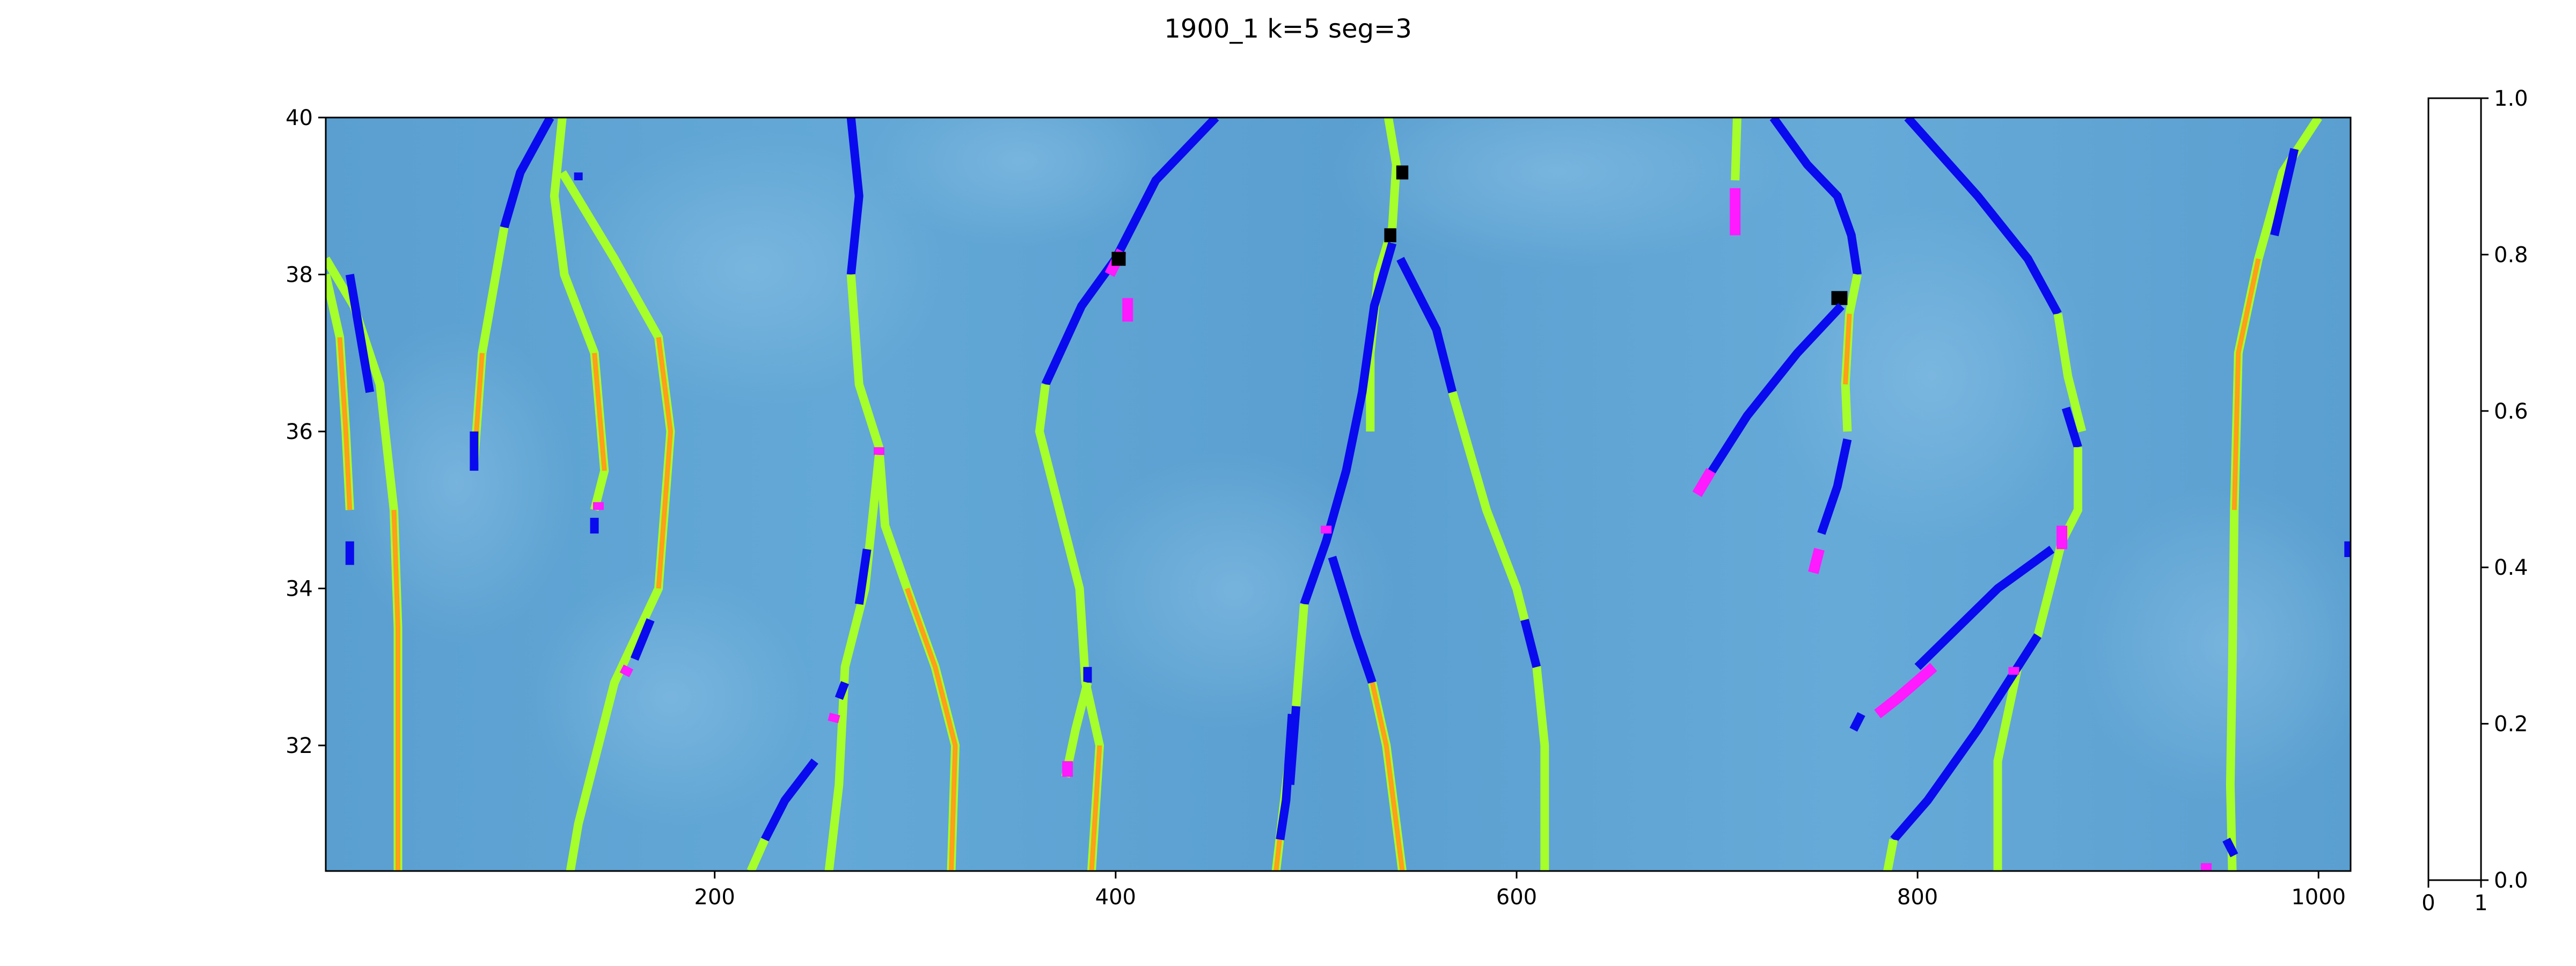 This screenshot has height=966, width=2576. What do you see at coordinates (299, 746) in the screenshot?
I see `y-tick-label: 32` at bounding box center [299, 746].